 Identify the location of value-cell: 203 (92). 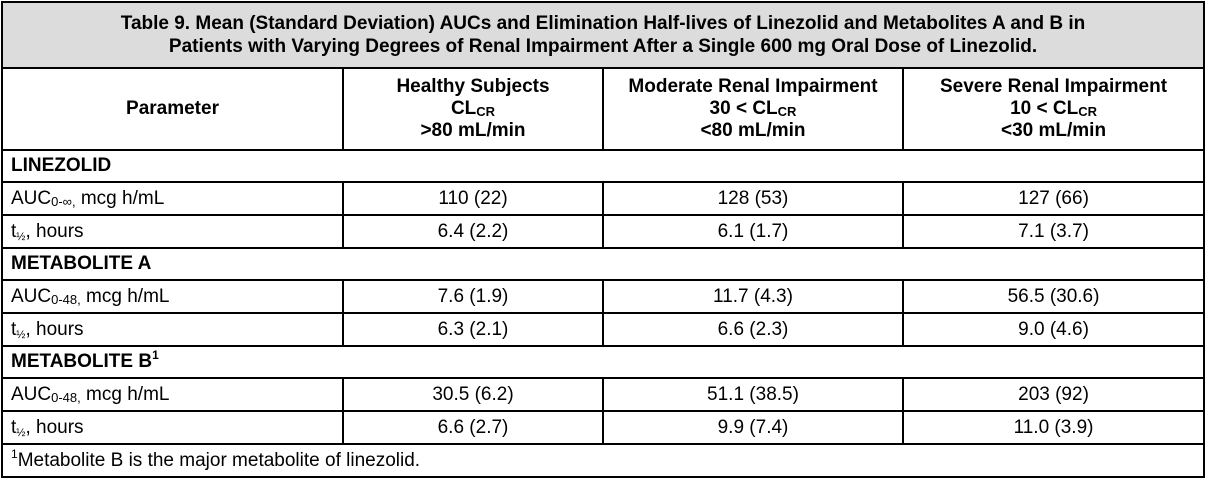
(1053, 394).